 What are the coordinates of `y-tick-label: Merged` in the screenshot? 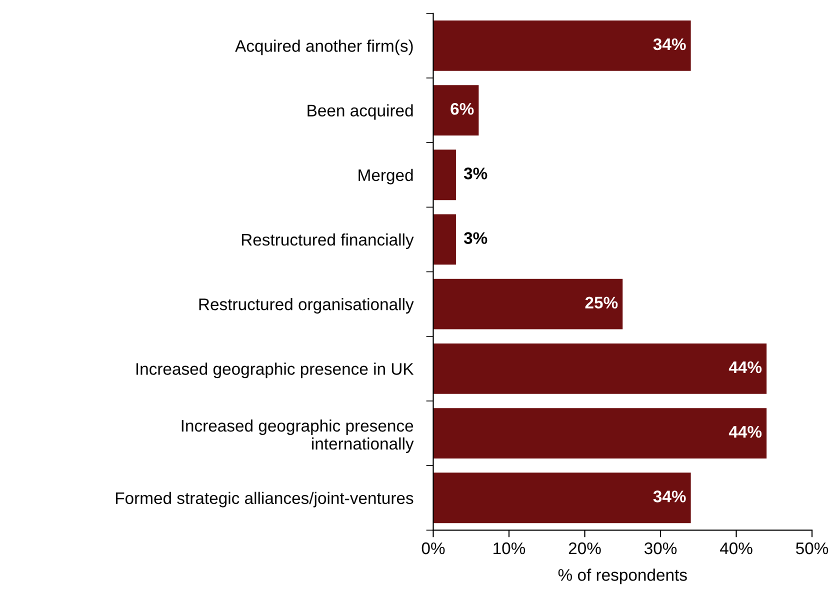 It's located at (385, 176).